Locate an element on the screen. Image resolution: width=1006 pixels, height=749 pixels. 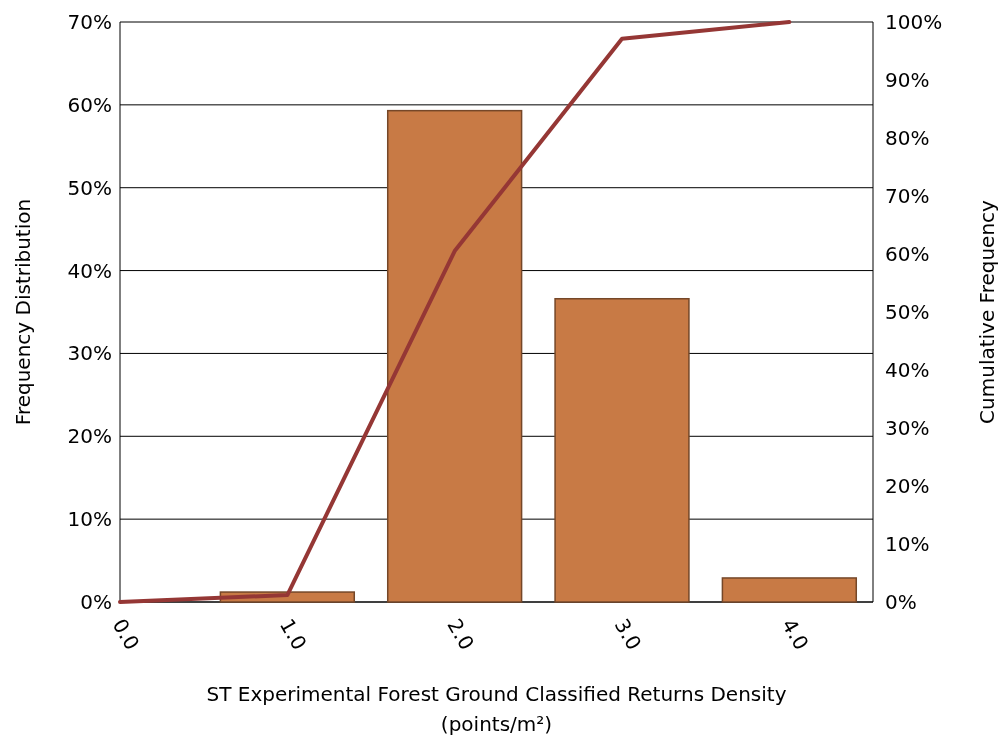
y2-tick-label: 90% is located at coordinates (907, 80).